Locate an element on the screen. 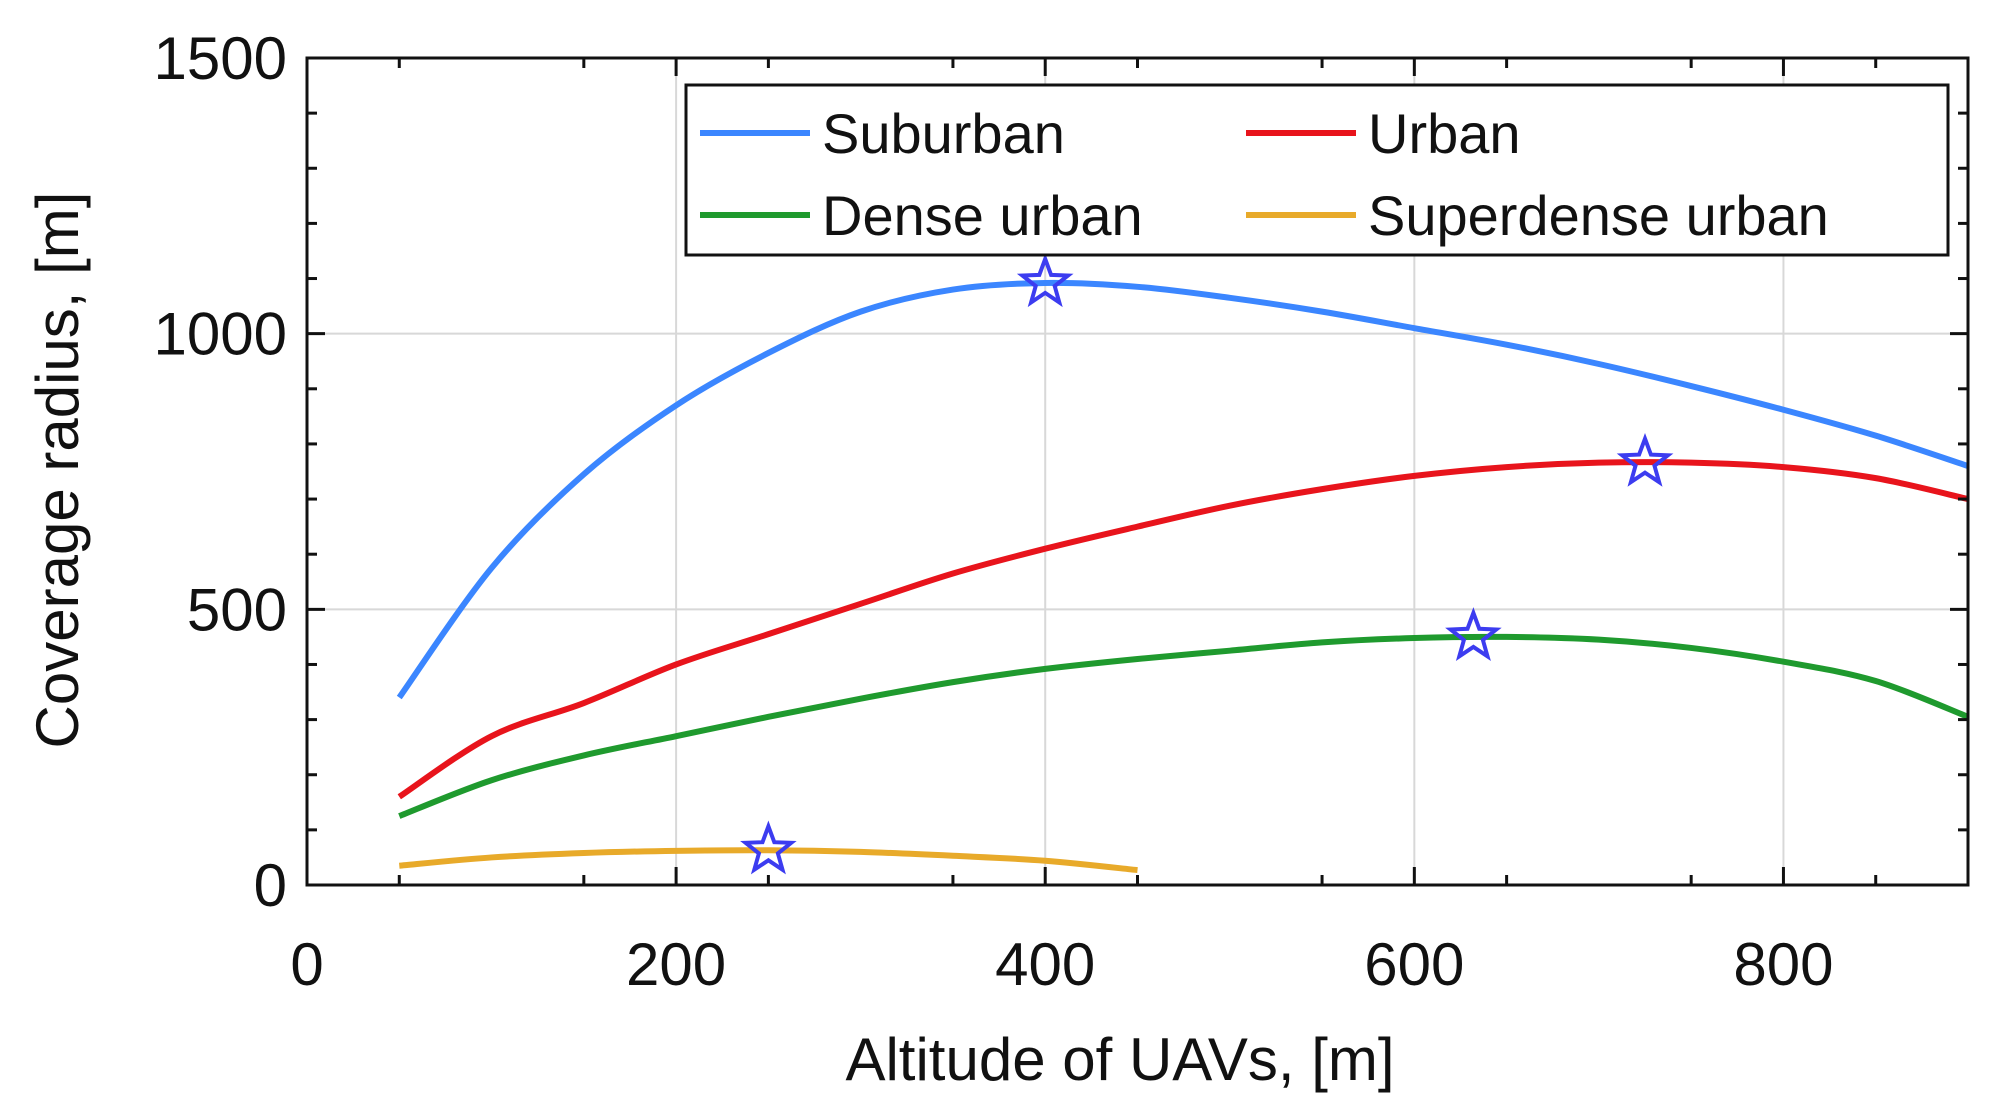 This screenshot has width=1993, height=1109. x-tick-label: 800 is located at coordinates (1783, 964).